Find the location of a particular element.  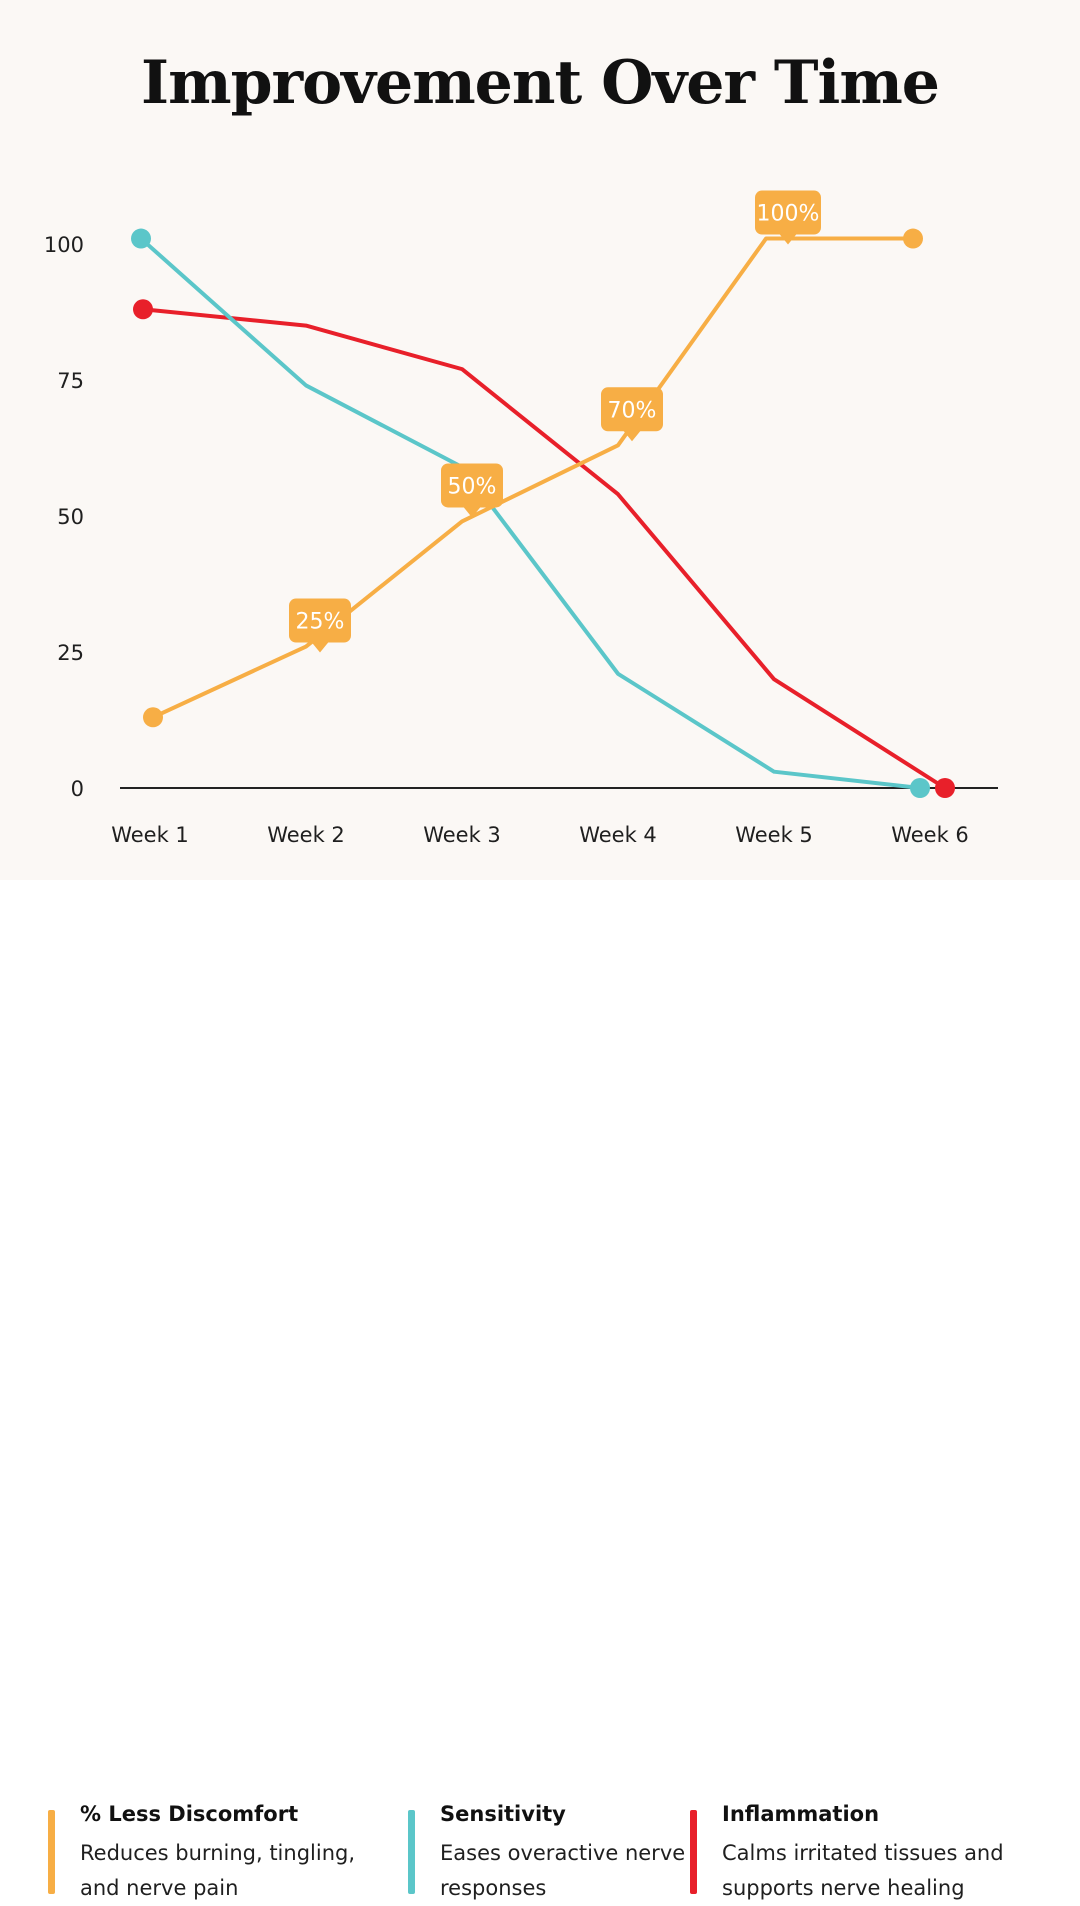

x-tick-label: Week 6 is located at coordinates (930, 835).